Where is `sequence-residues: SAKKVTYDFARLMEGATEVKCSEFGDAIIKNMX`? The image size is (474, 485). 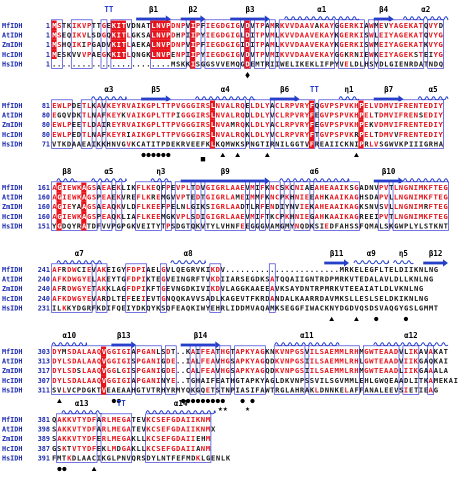
sequence-residues: SAKKVTYDFARLMEGATEVKCSEFGDAIIKNMX is located at coordinates (134, 429).